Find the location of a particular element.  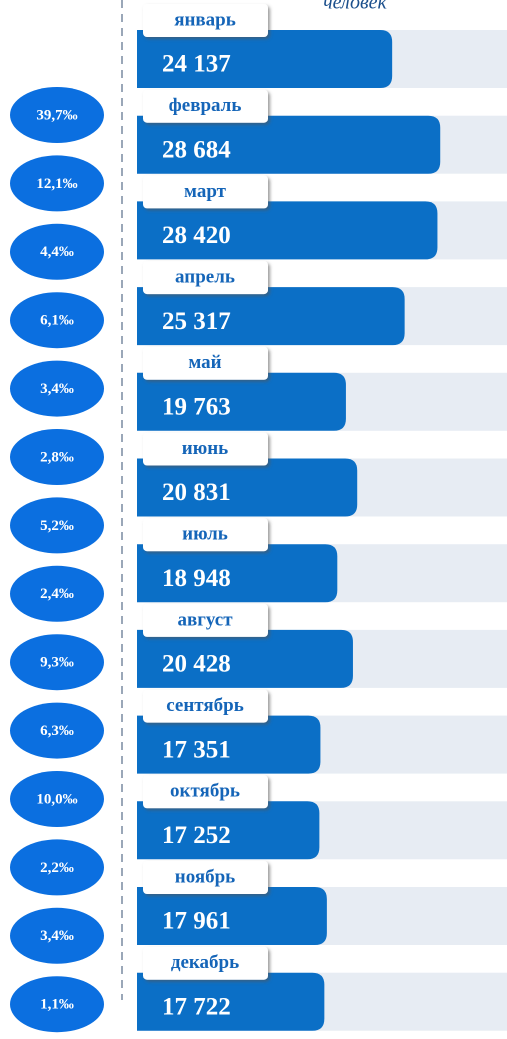

rate-label: 2,8‰ is located at coordinates (57, 457).